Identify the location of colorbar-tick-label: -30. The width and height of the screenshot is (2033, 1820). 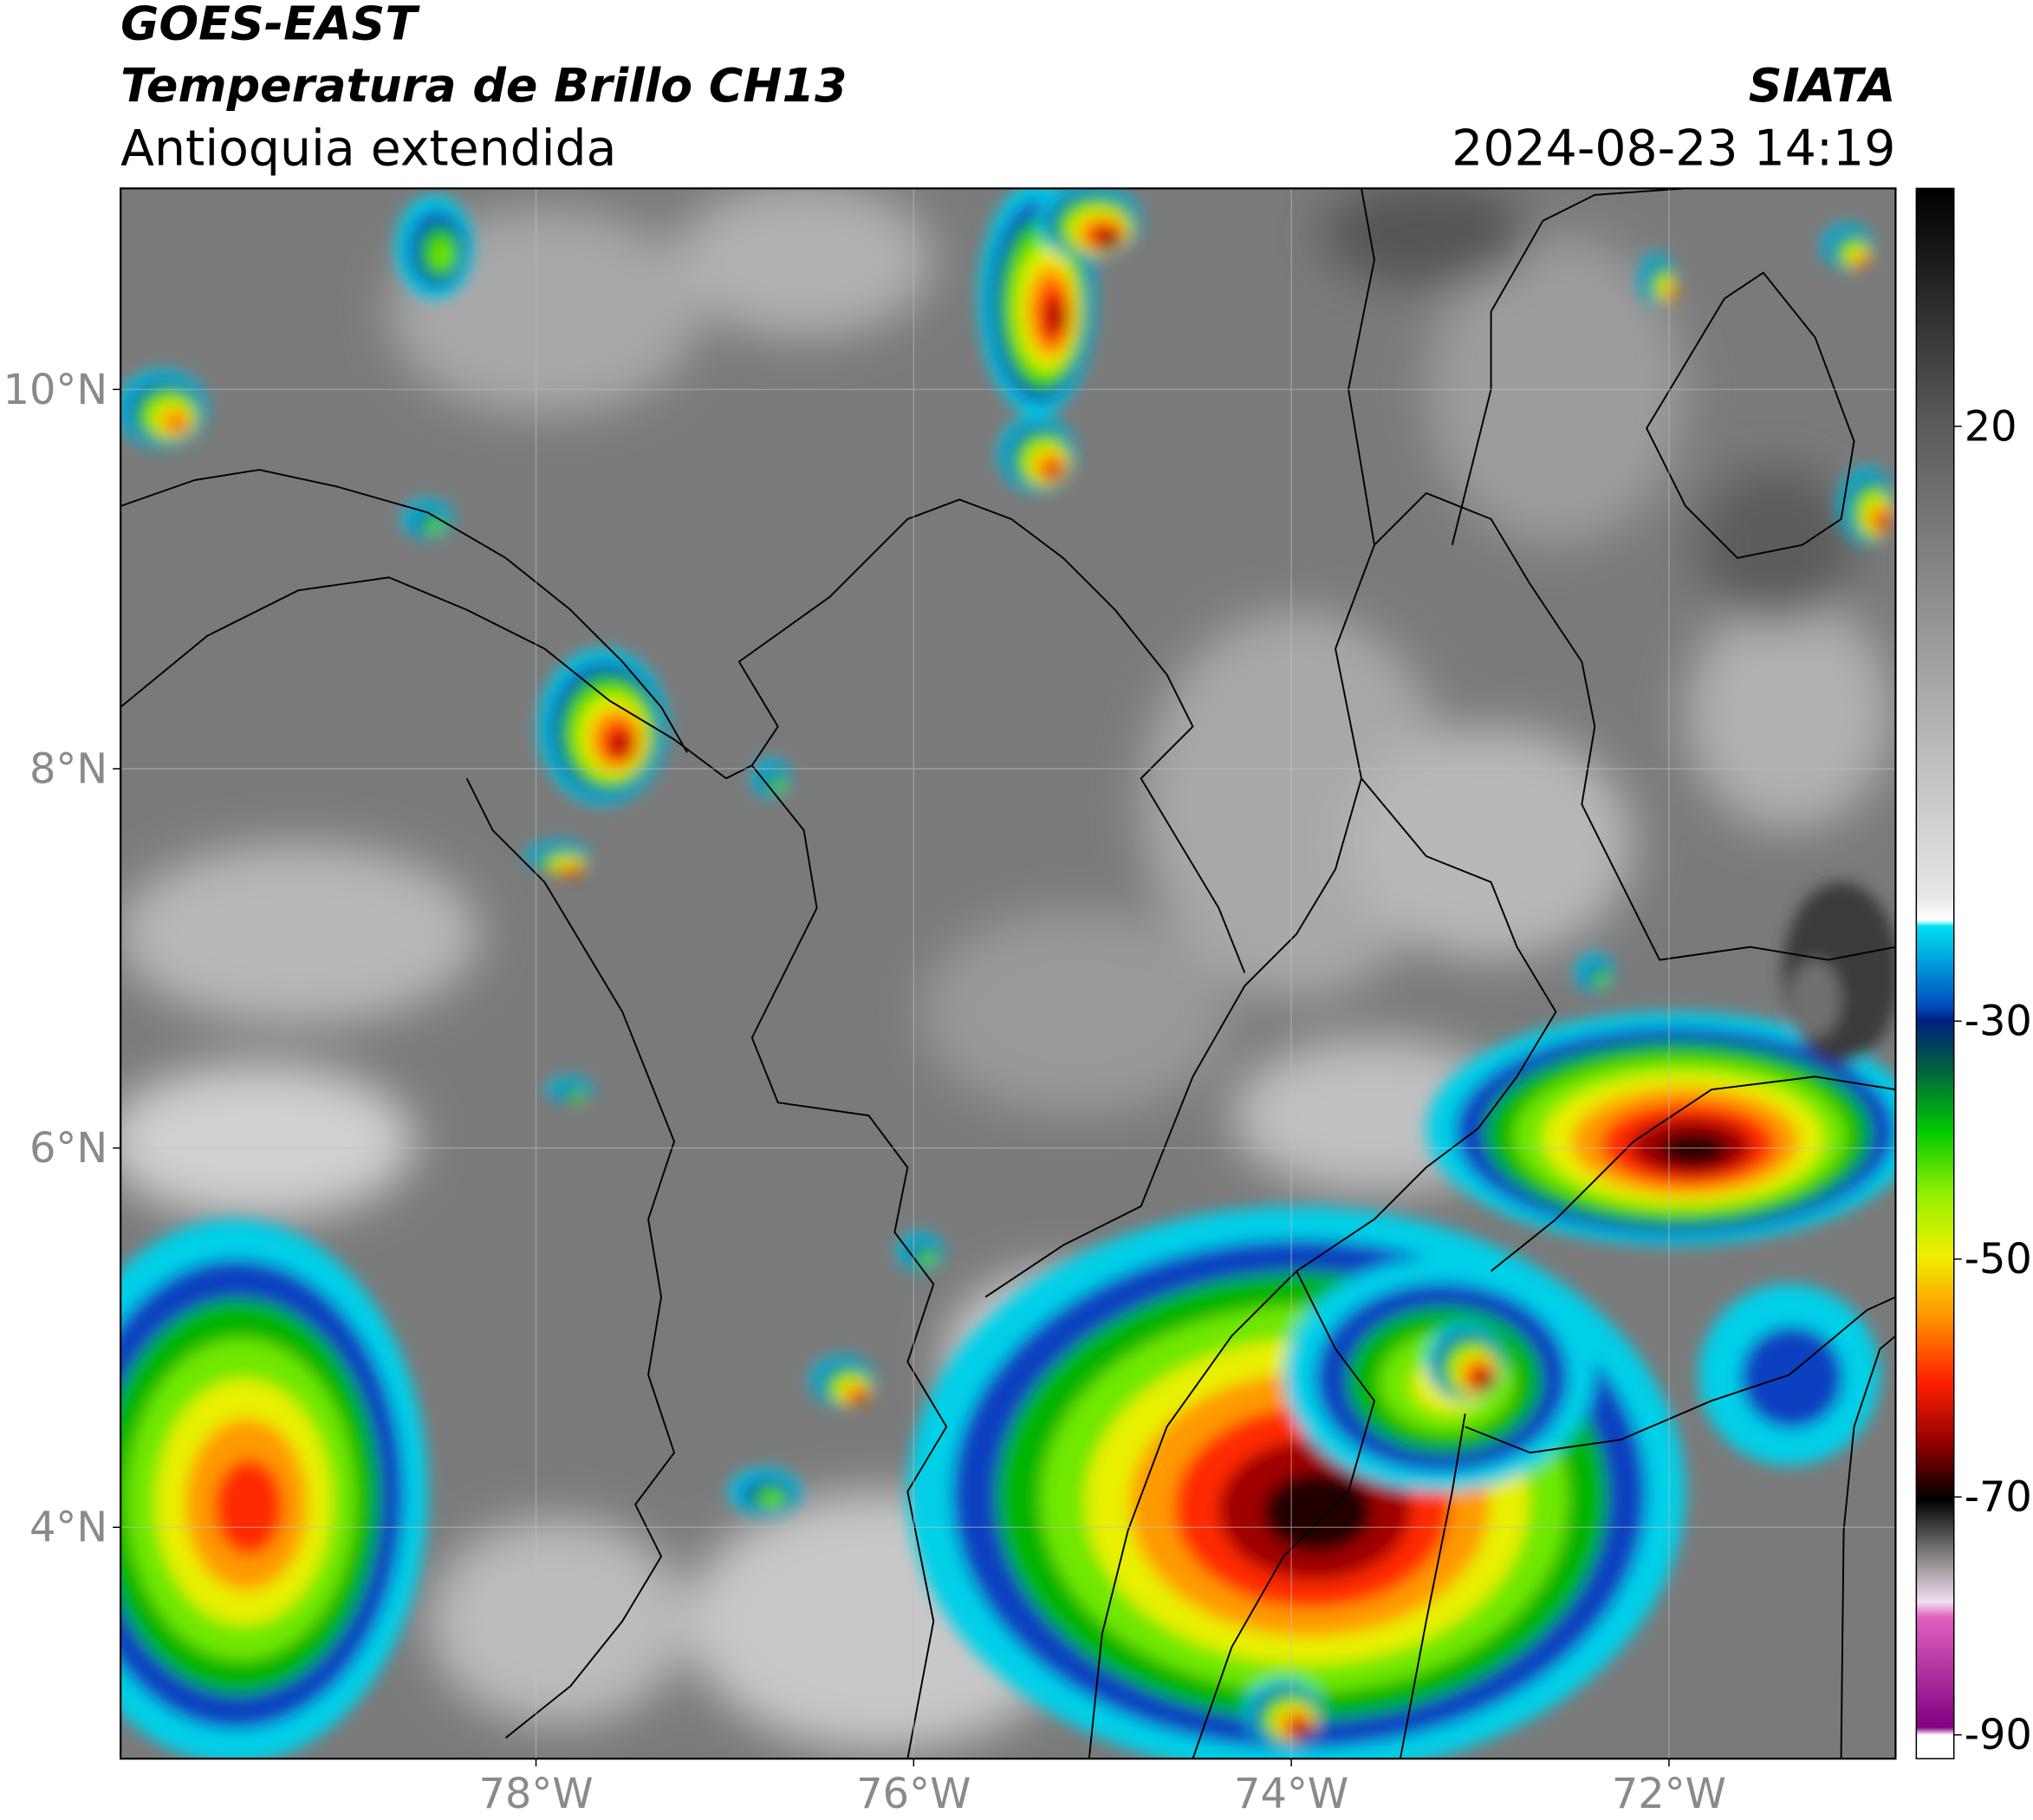
(1998, 1022).